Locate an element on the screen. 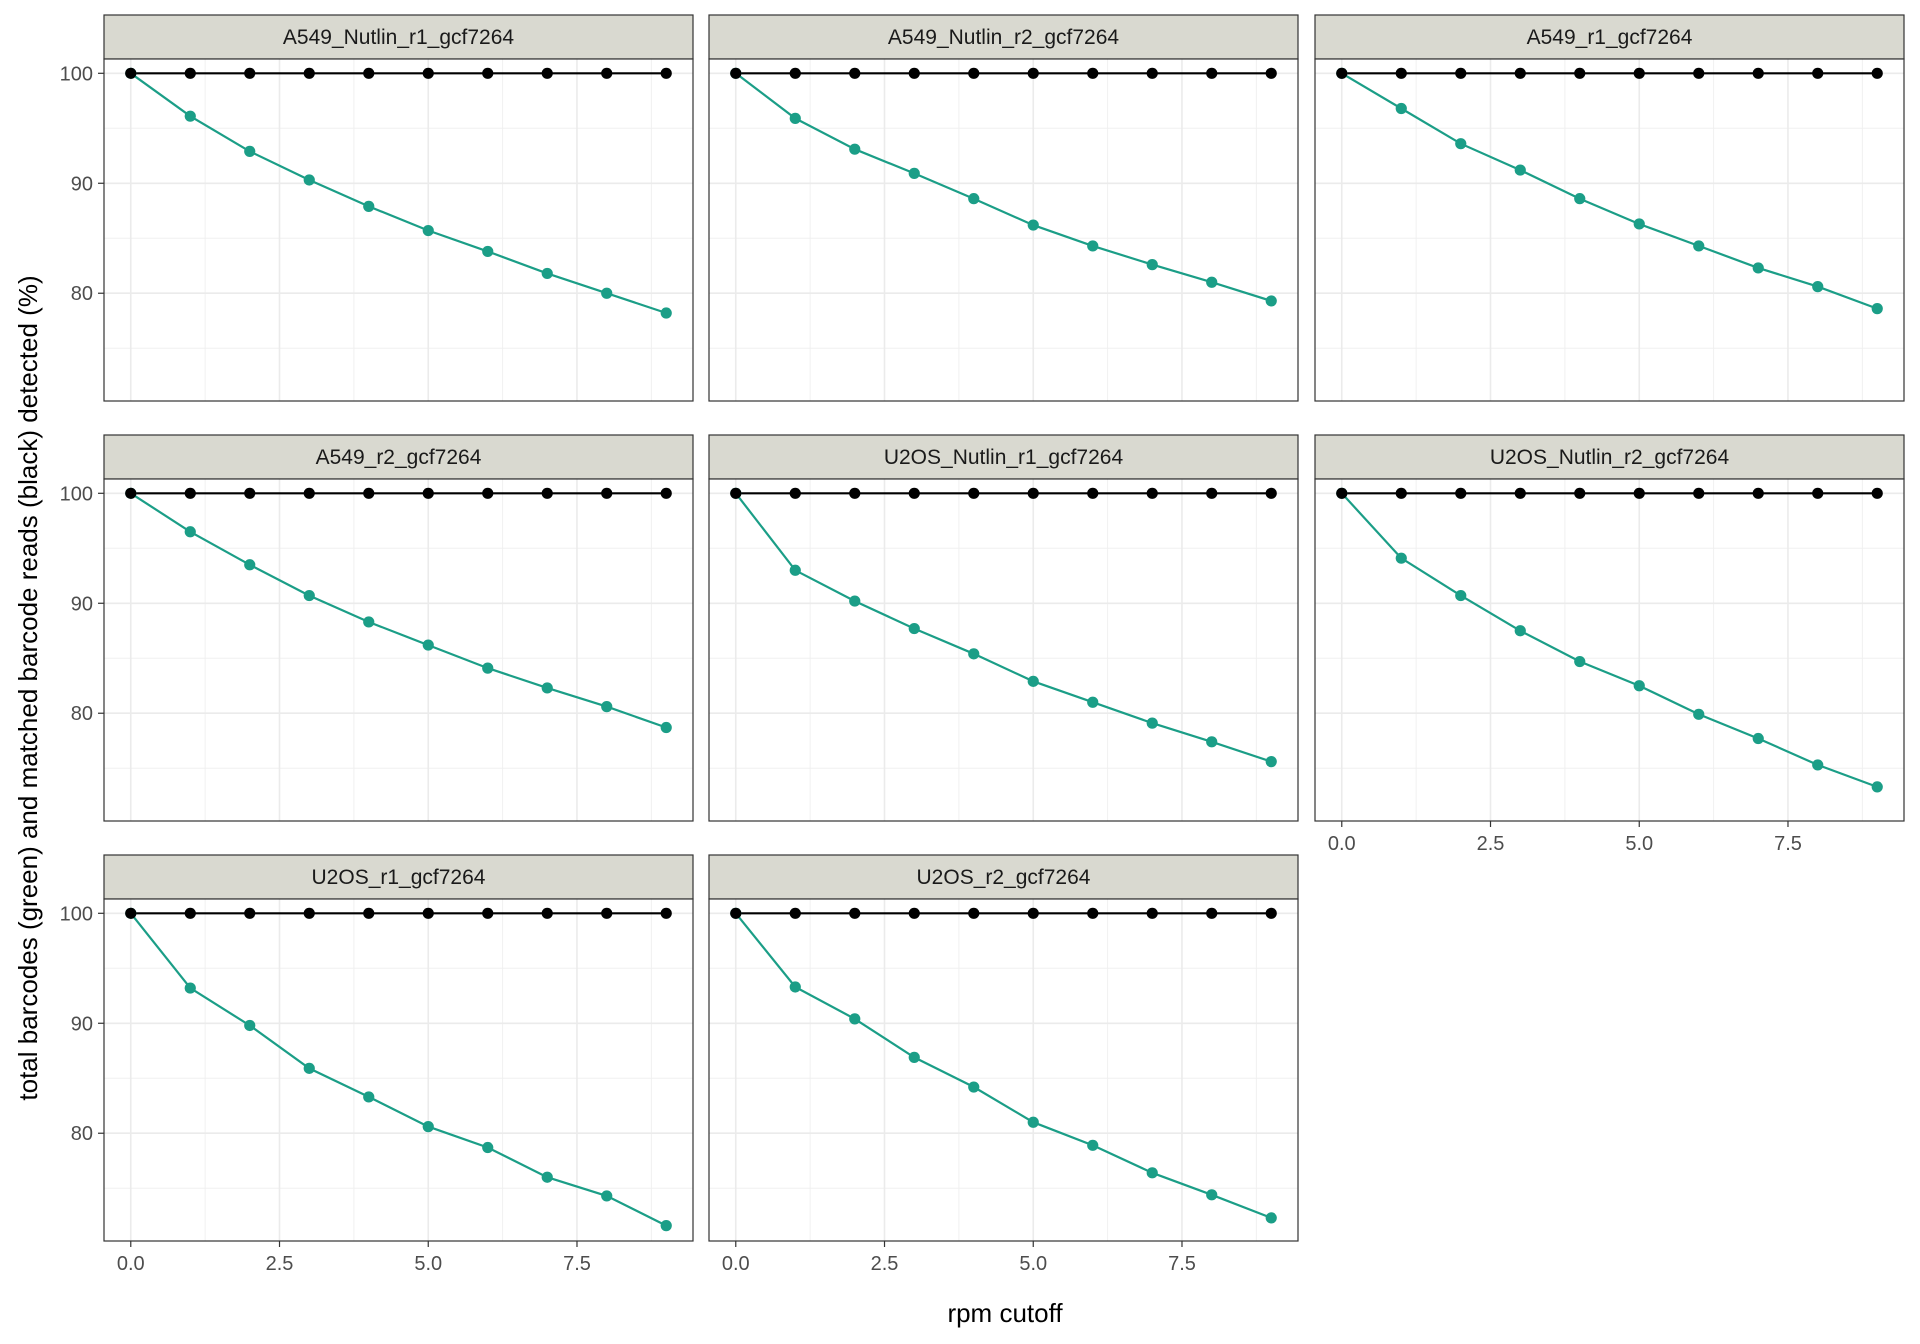 The height and width of the screenshot is (1344, 1920). facet-title: U2OS_r2_gcf7264 is located at coordinates (1004, 877).